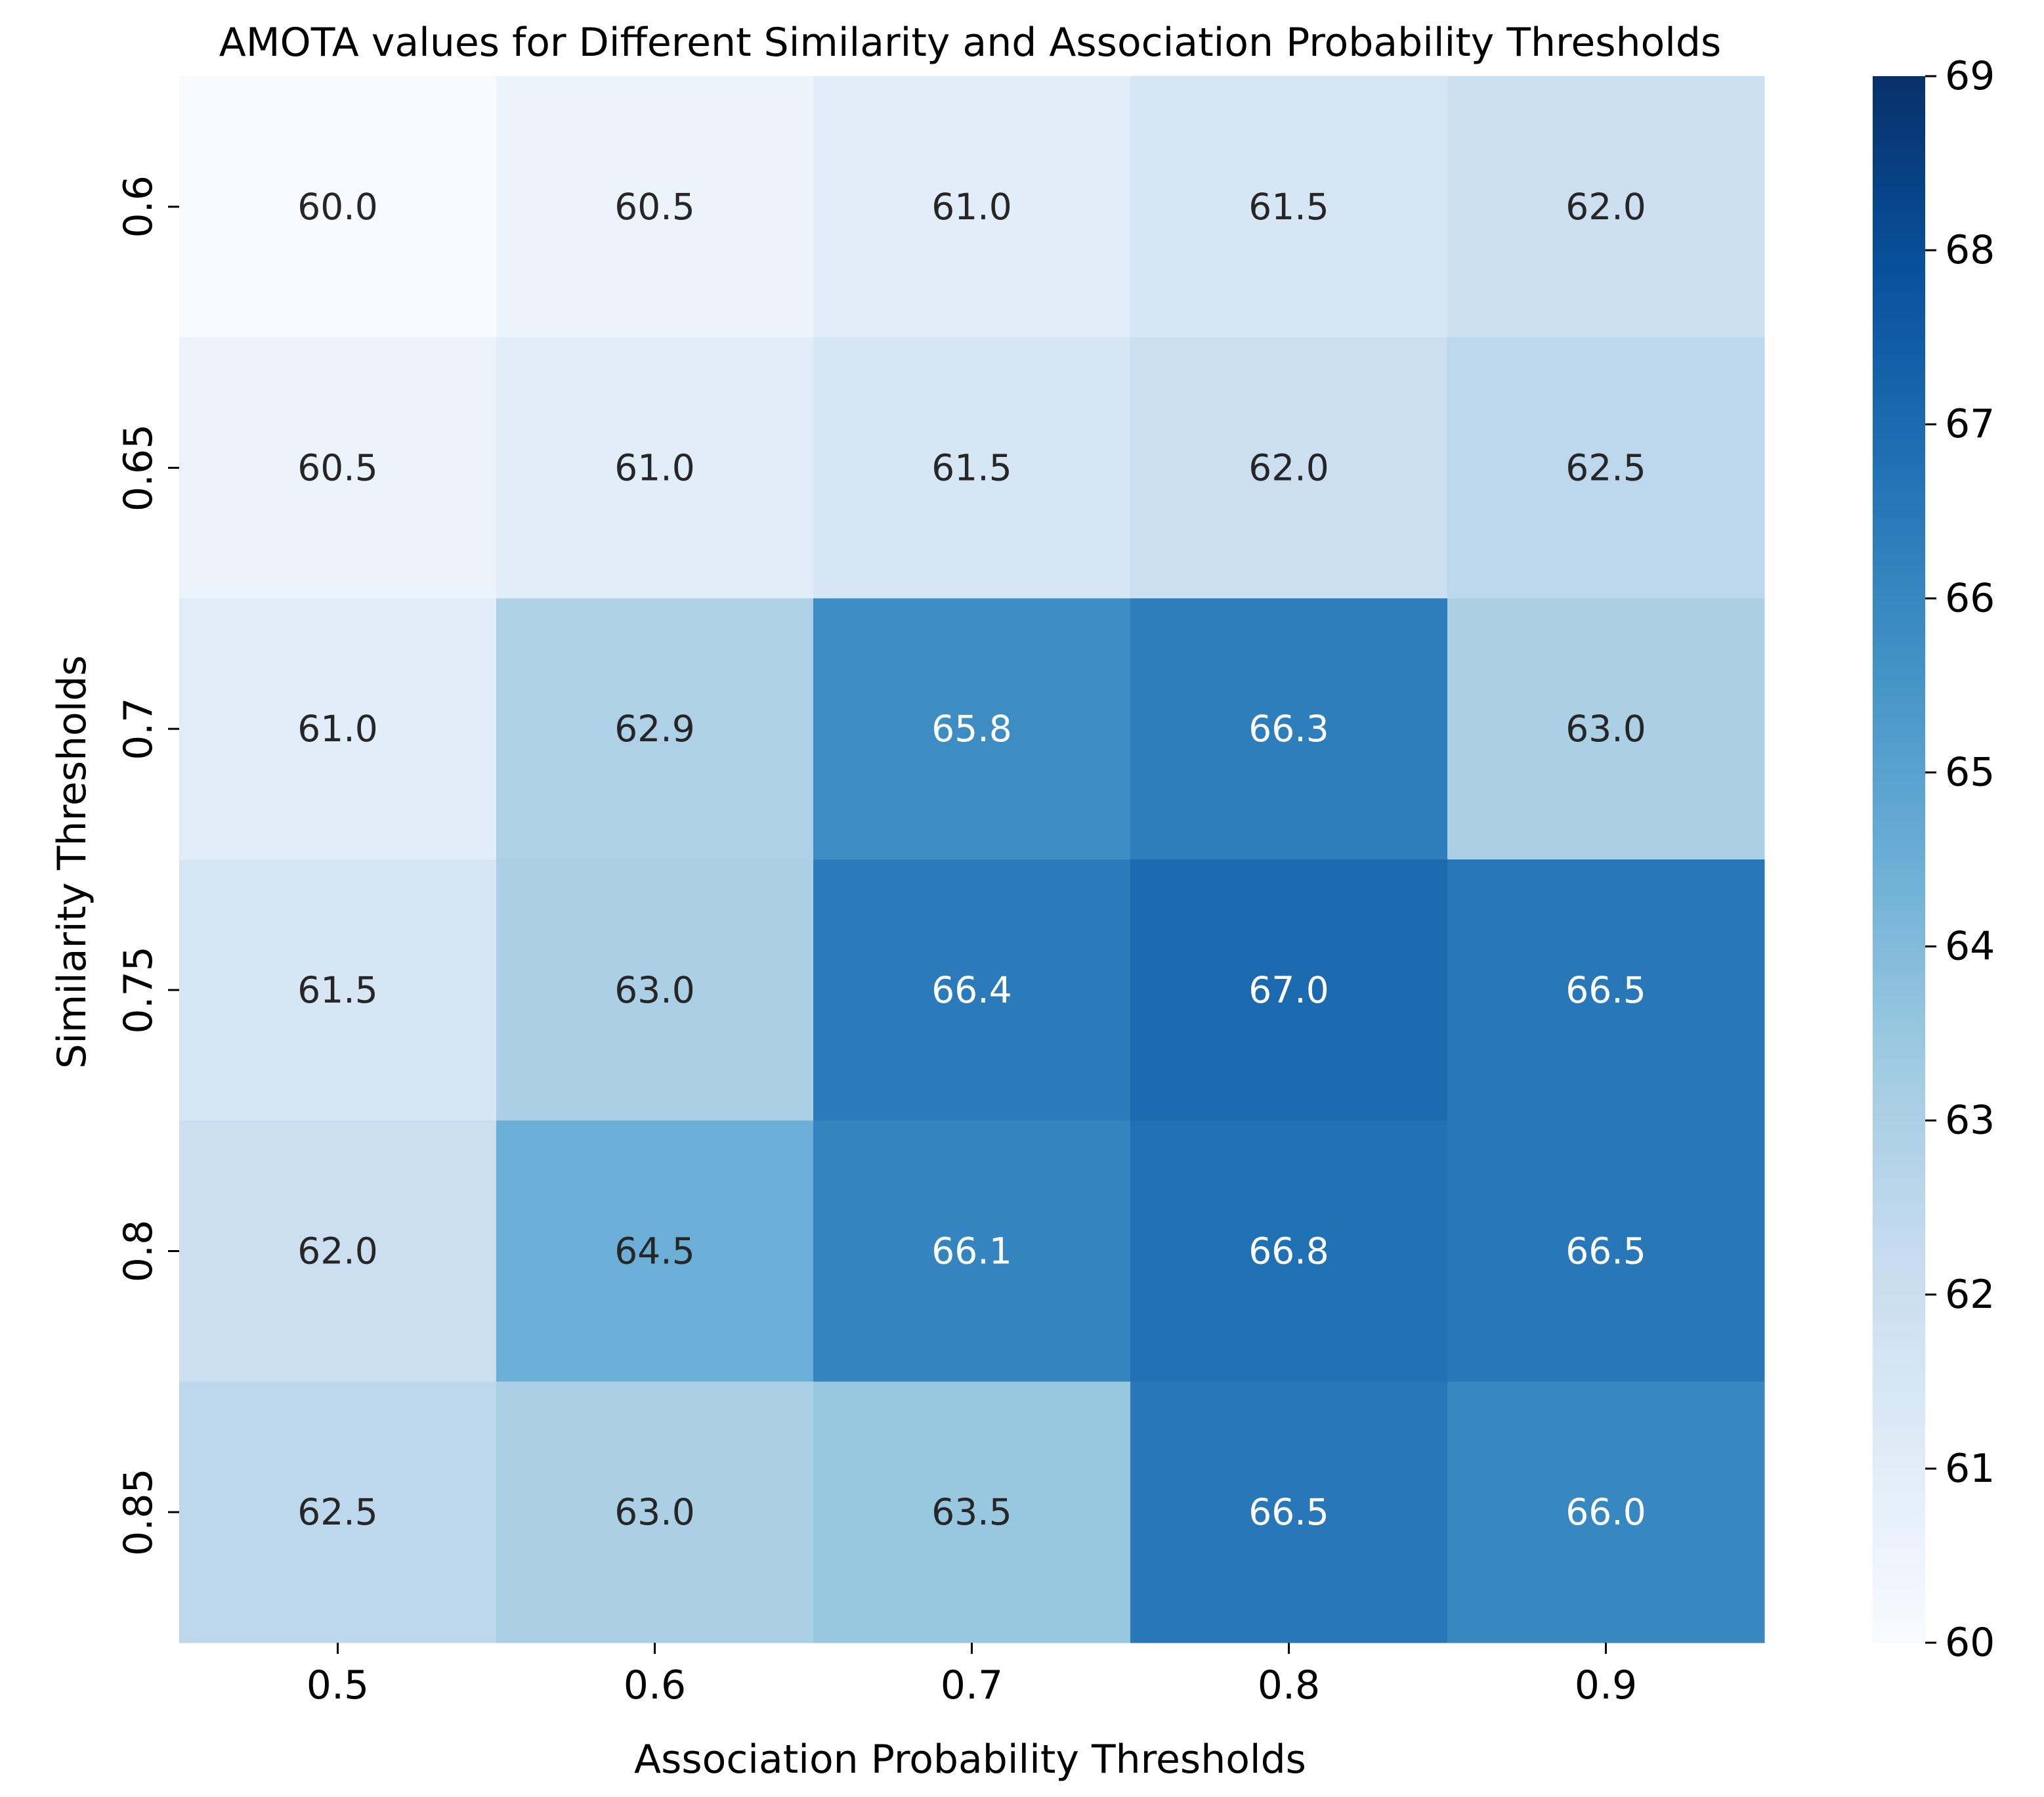 This screenshot has width=2044, height=1797. I want to click on cell-value-label: 66.8, so click(1288, 1251).